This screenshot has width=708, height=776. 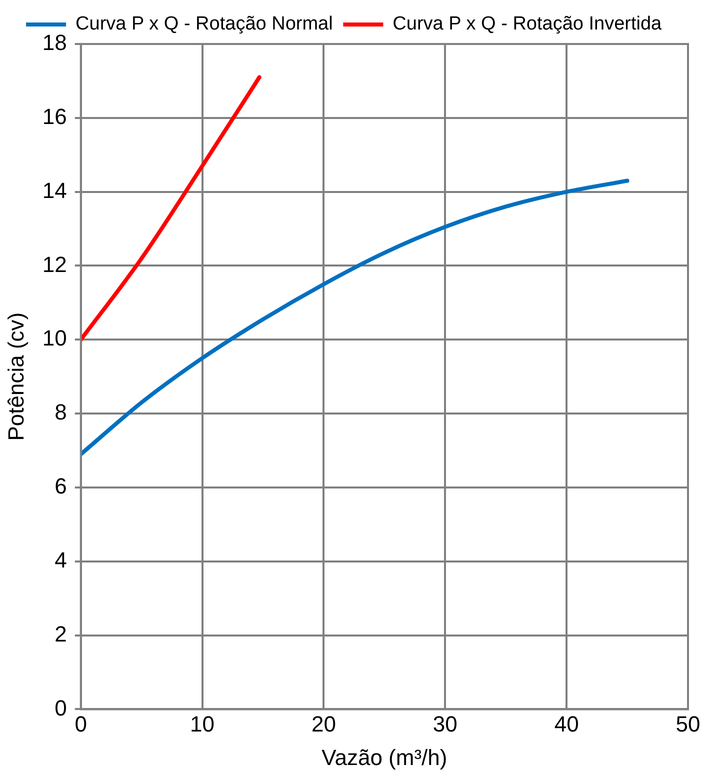 What do you see at coordinates (202, 723) in the screenshot?
I see `x-tick-label: 10` at bounding box center [202, 723].